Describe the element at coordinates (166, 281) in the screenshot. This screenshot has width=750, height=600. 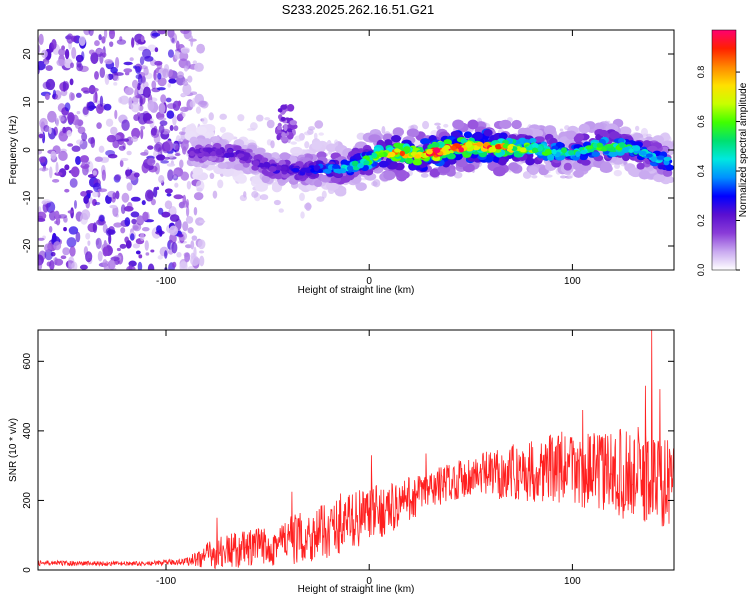
I see `spectrogram-xtick-label: -100` at that location.